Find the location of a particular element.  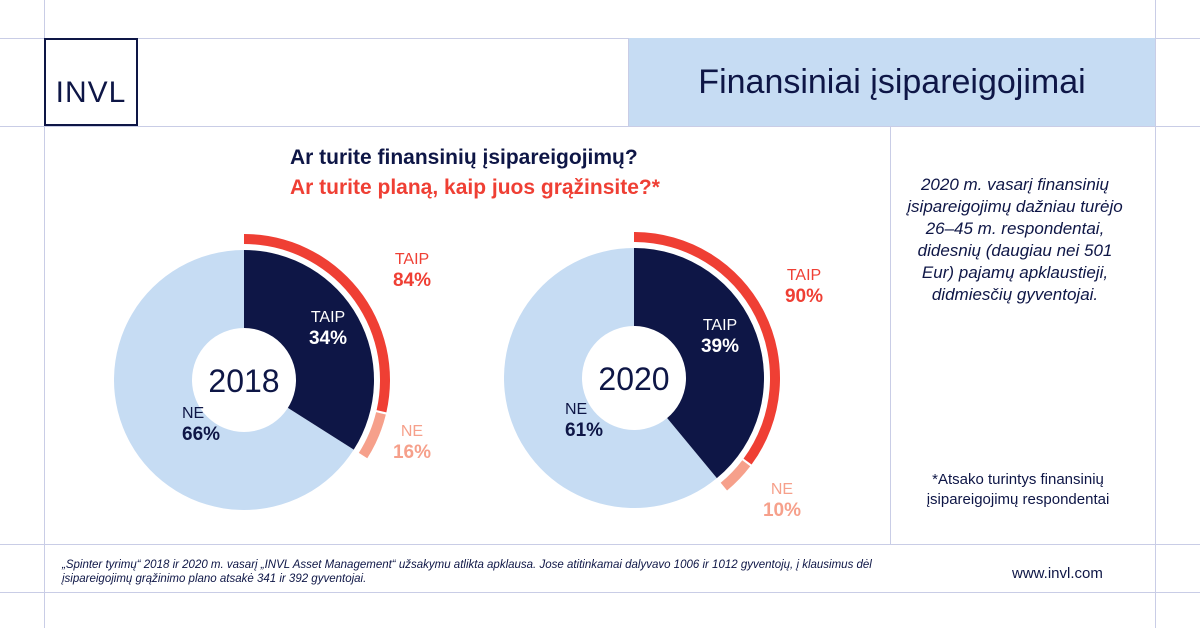

frame-line-top is located at coordinates (600, 38).